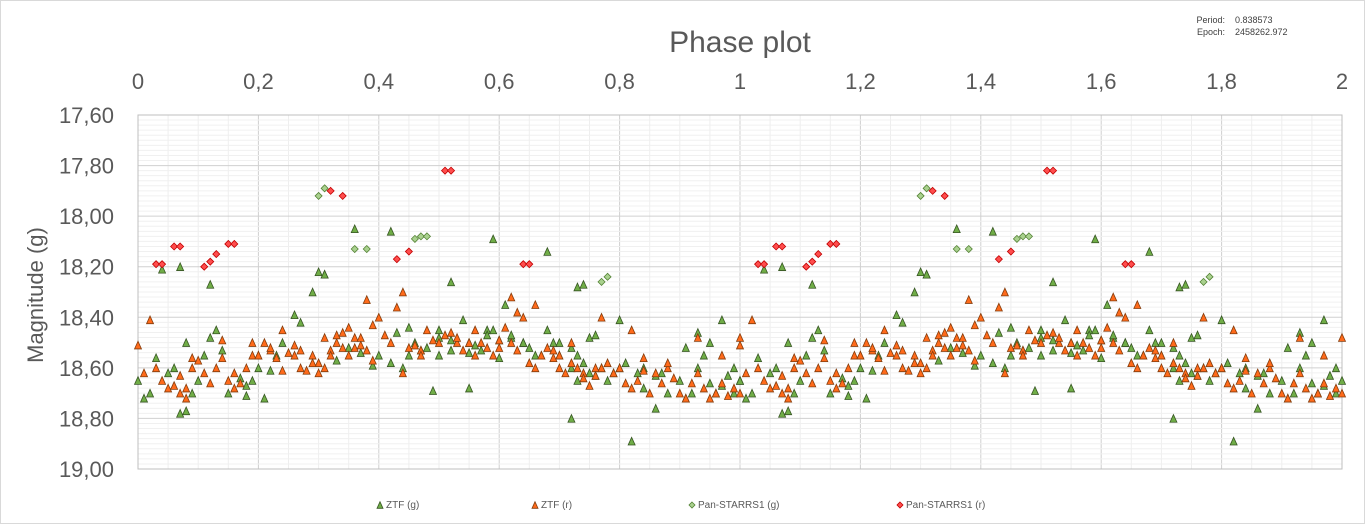  Describe the element at coordinates (1261, 32) in the screenshot. I see `epoch-value: 2458262.972` at that location.